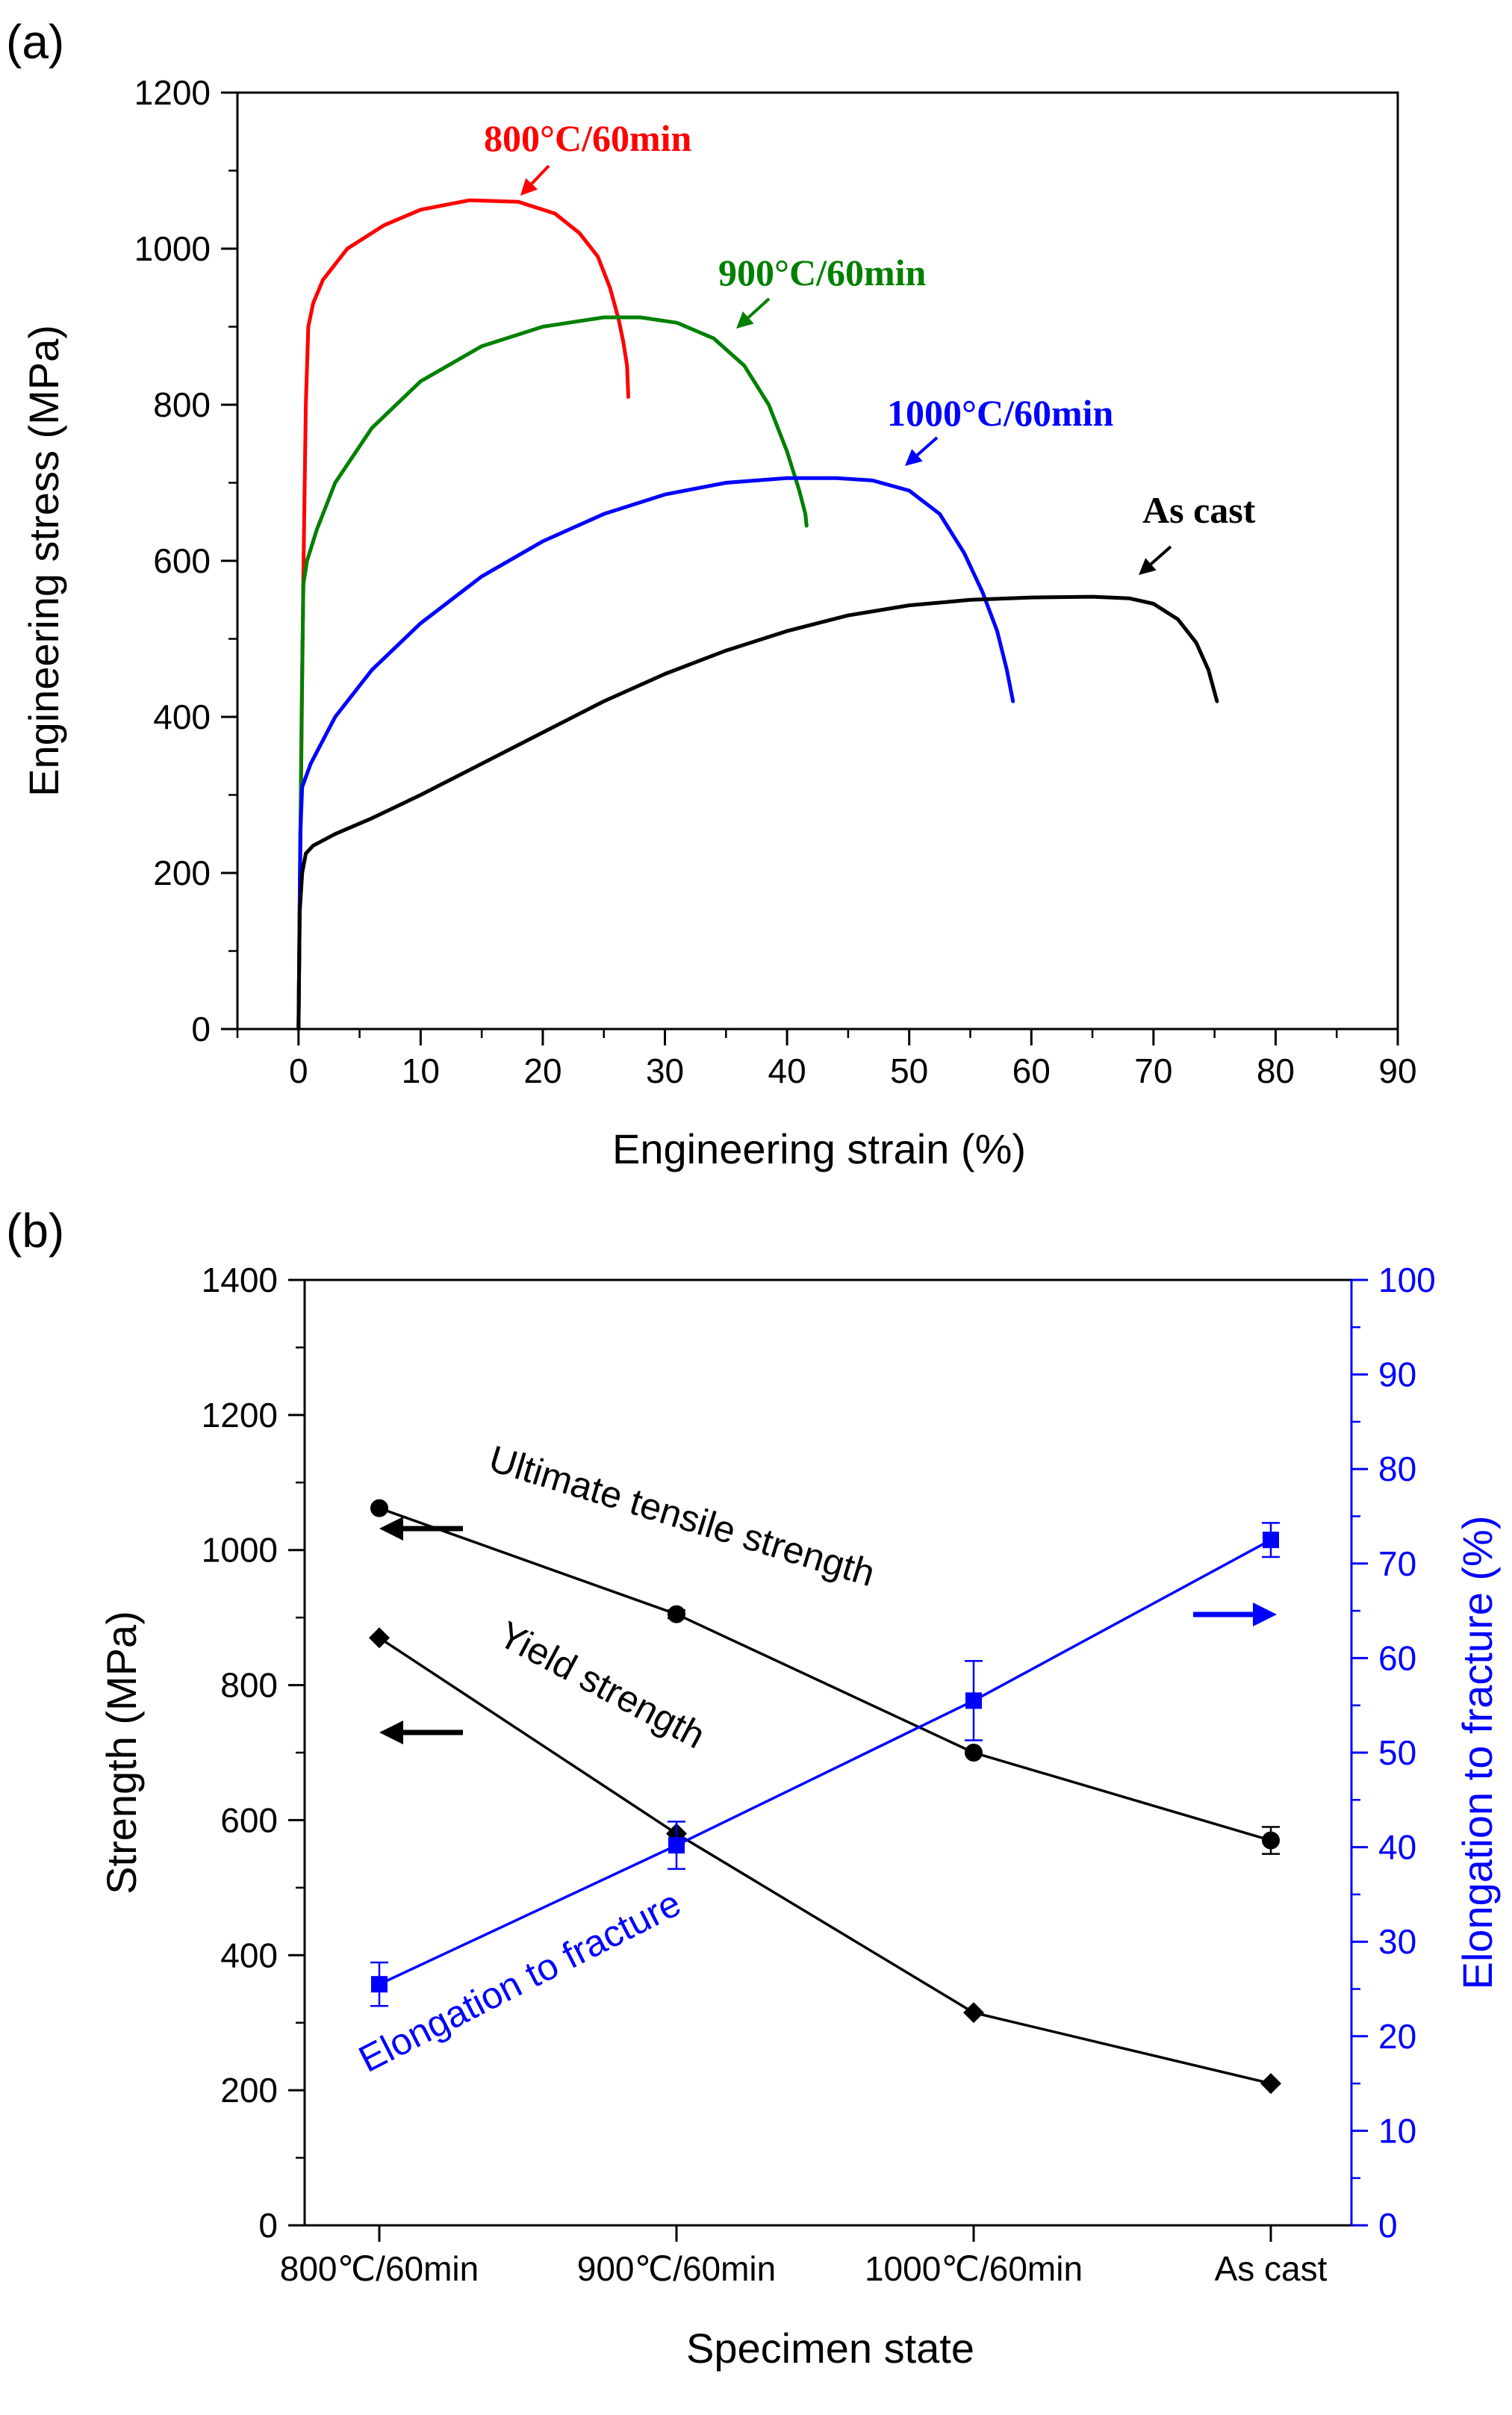 The image size is (1512, 2415). I want to click on y2-tick-label-20: 20, so click(1397, 2036).